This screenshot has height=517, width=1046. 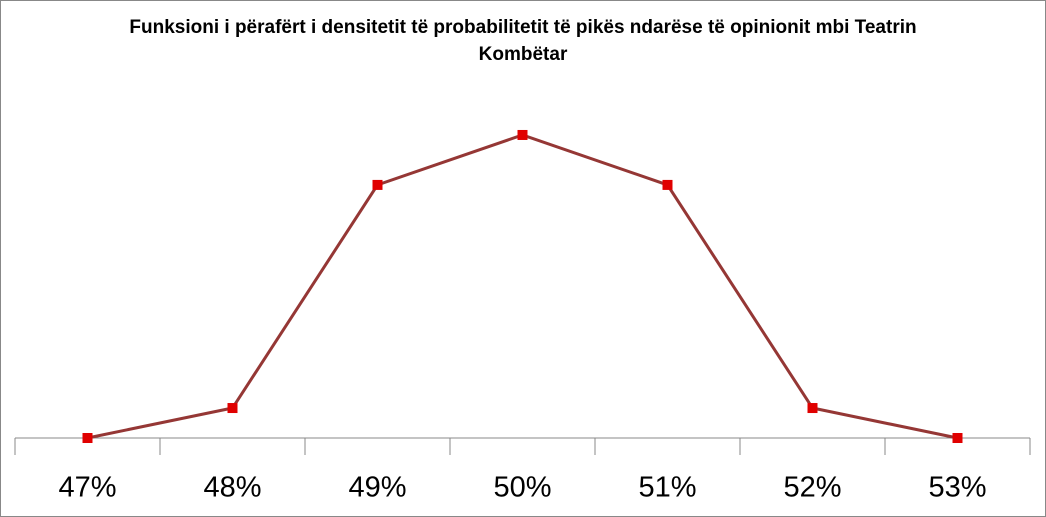 I want to click on x-tick-label: 53%, so click(x=957, y=488).